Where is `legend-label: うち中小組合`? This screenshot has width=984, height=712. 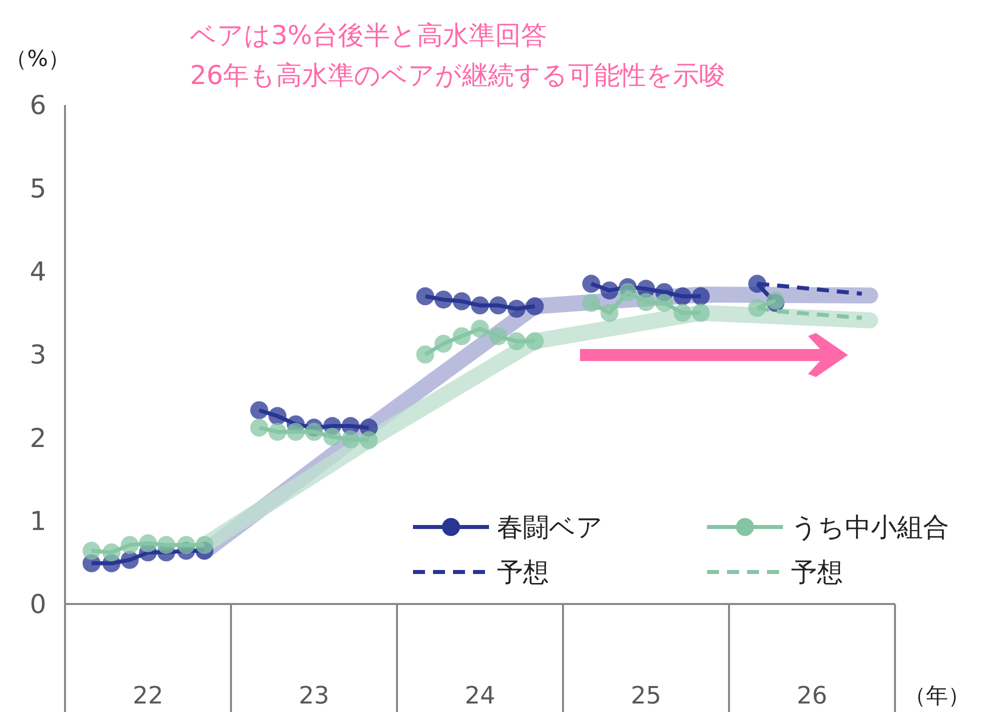 legend-label: うち中小組合 is located at coordinates (870, 528).